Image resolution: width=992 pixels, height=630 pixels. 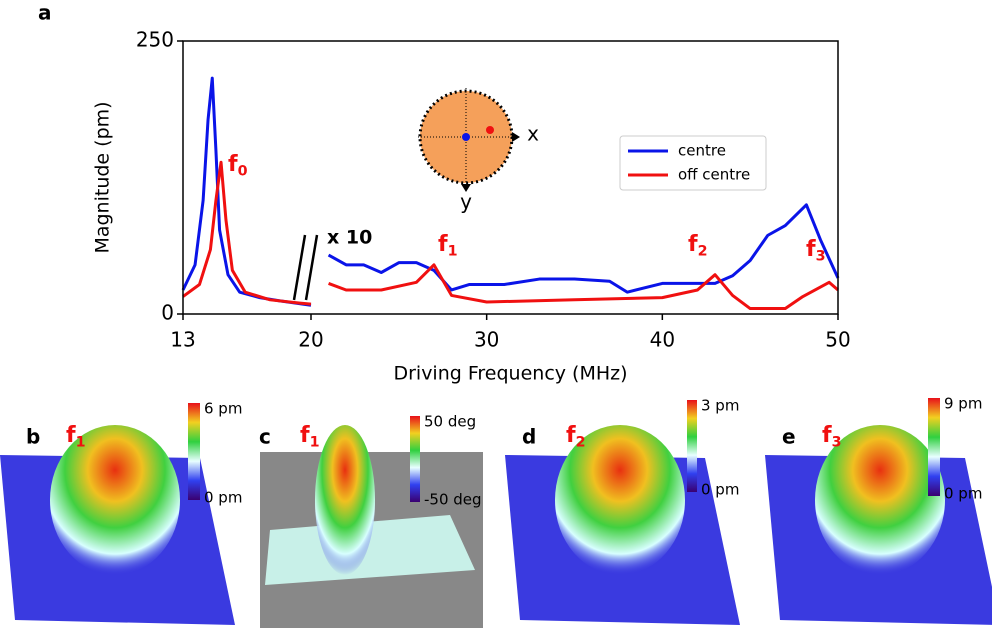 I want to click on peak-annotation: f2, so click(x=698, y=246).